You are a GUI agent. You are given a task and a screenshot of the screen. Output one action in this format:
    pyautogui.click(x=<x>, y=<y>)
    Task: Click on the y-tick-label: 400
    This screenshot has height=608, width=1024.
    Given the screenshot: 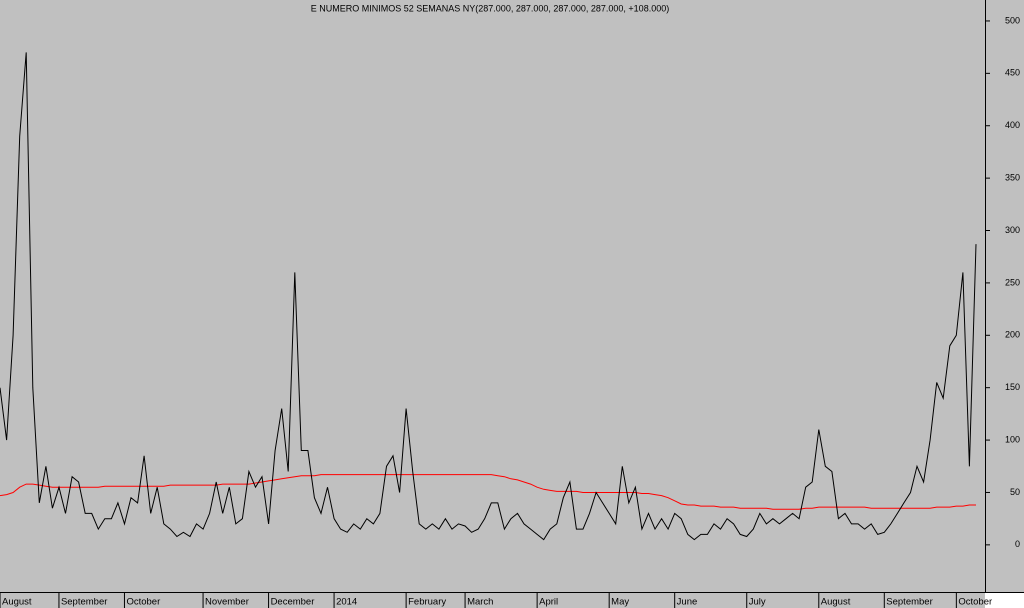 What is the action you would take?
    pyautogui.click(x=1012, y=125)
    